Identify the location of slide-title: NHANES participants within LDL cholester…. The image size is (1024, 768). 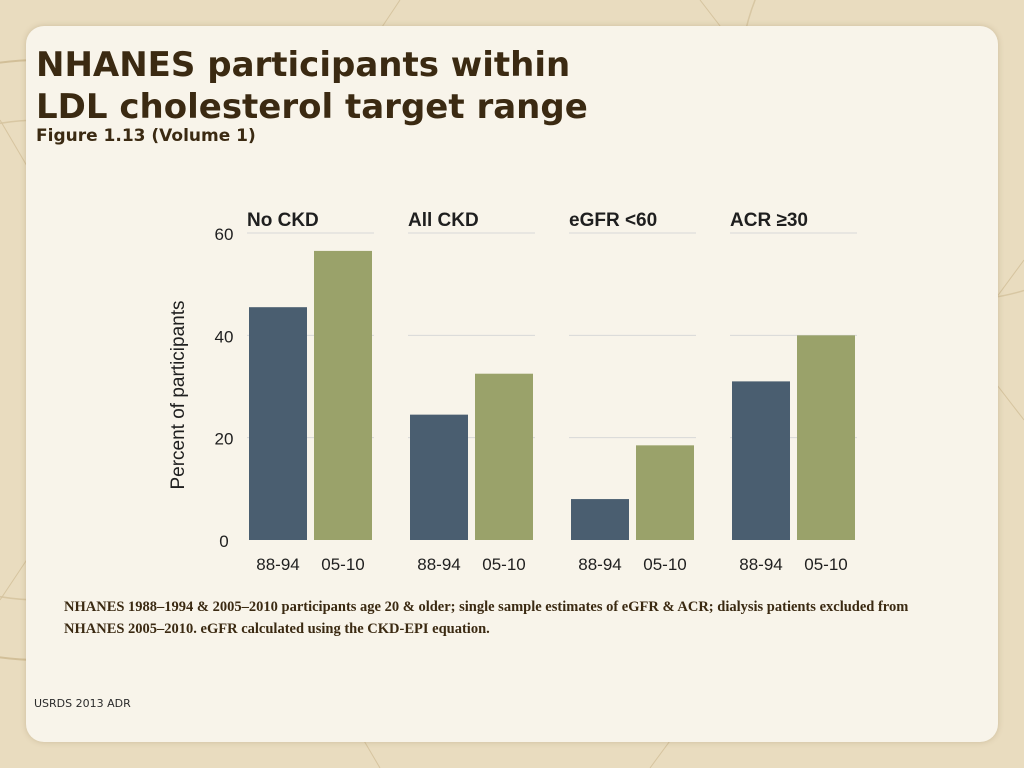
(312, 86).